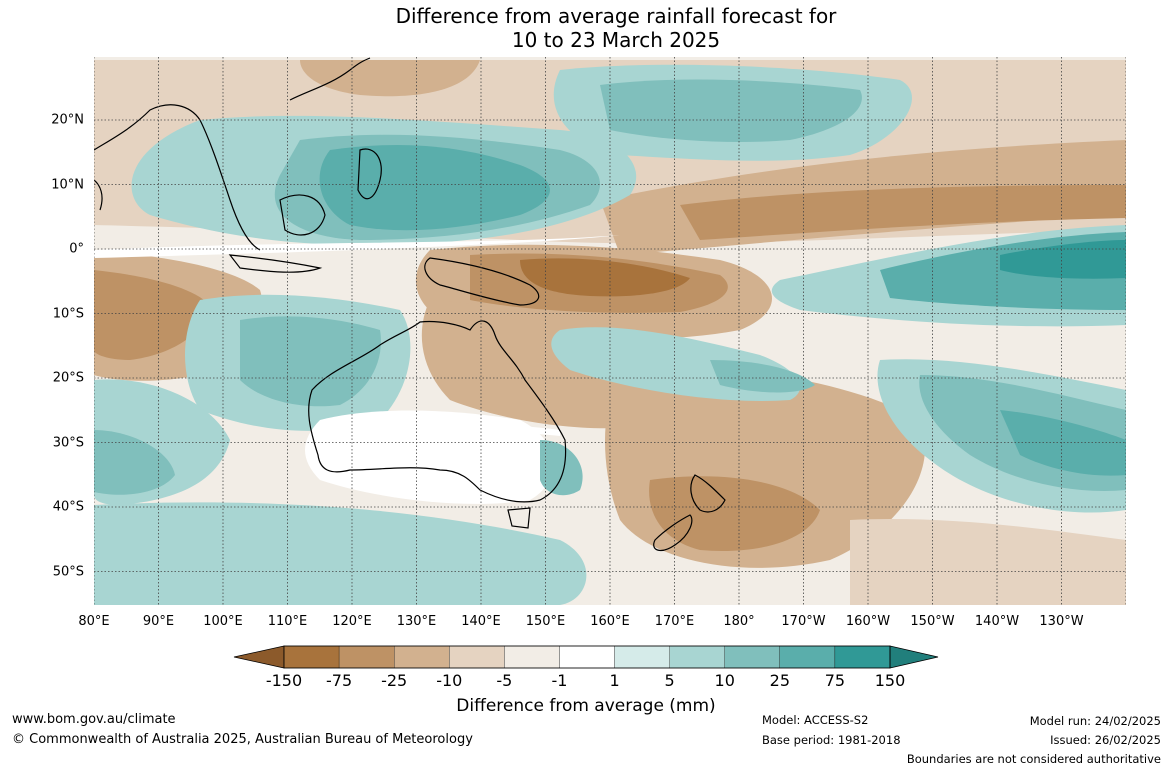  I want to click on longitude-label: 150°E, so click(545, 621).